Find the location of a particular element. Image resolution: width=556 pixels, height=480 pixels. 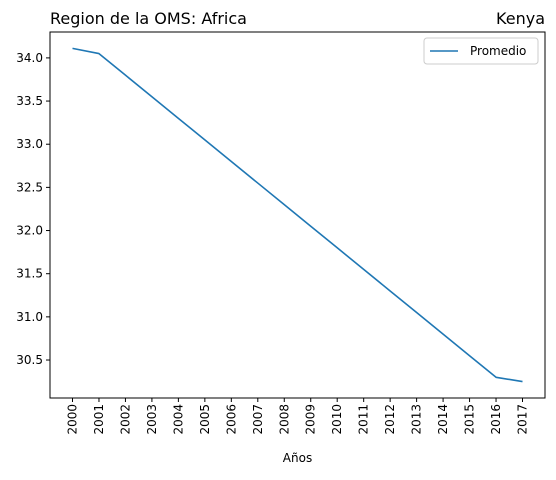

x-tick-label: 2000 is located at coordinates (73, 419).